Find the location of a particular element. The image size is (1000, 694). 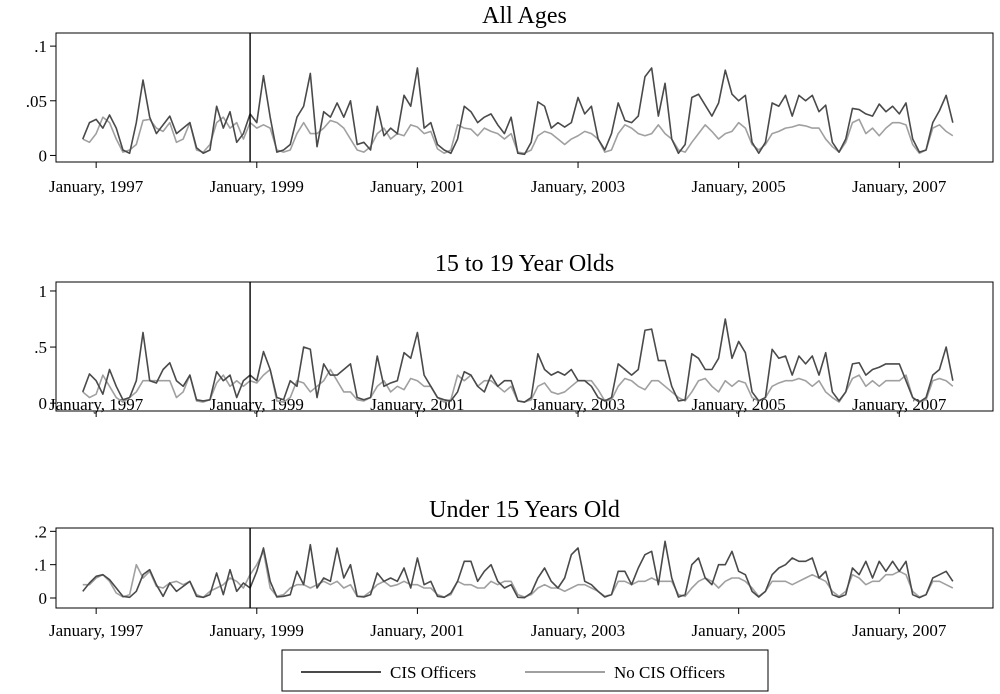

x-tick-label-all-ages: January, 2005 is located at coordinates (739, 186).